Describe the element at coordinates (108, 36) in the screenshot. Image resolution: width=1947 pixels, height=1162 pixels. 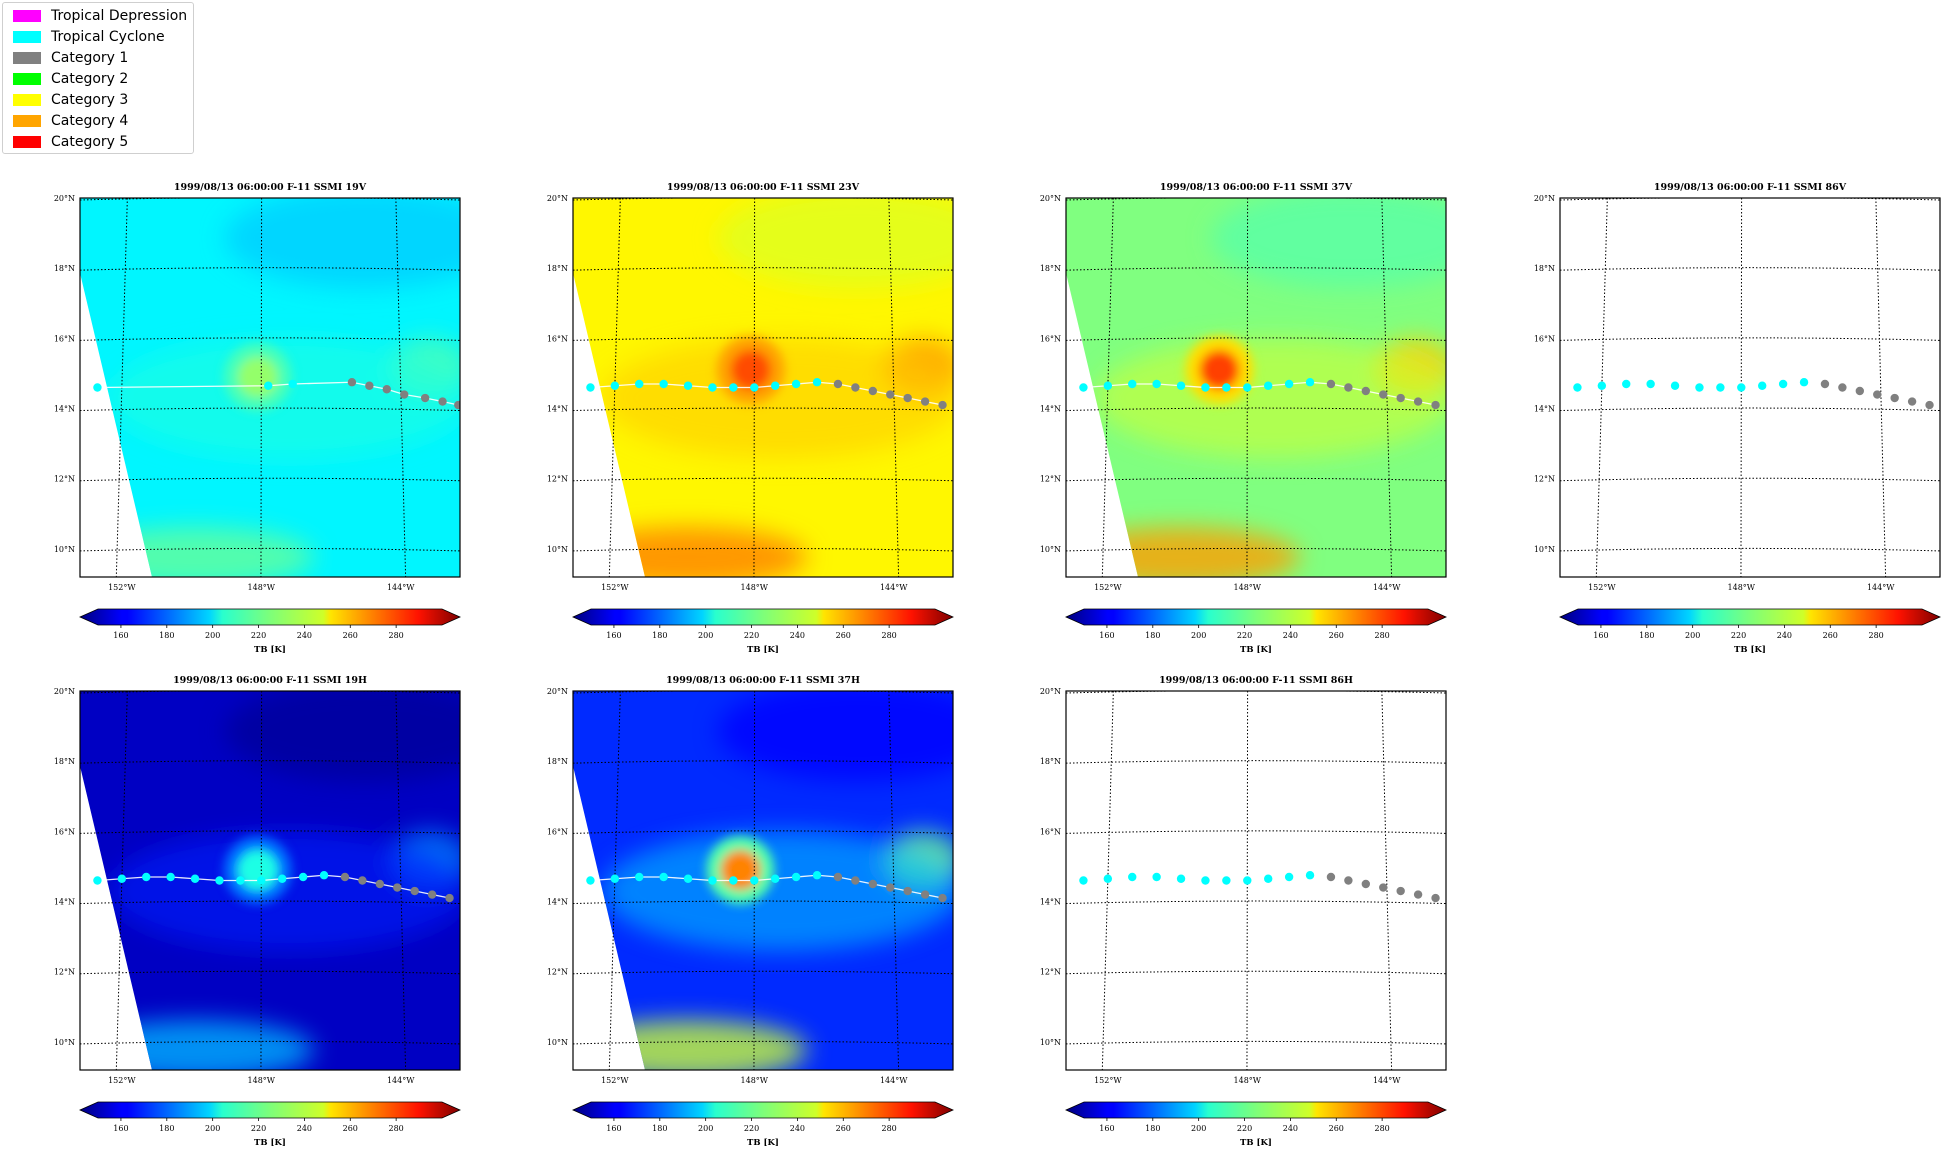
I see `legend-label: Tropical Cyclone` at that location.